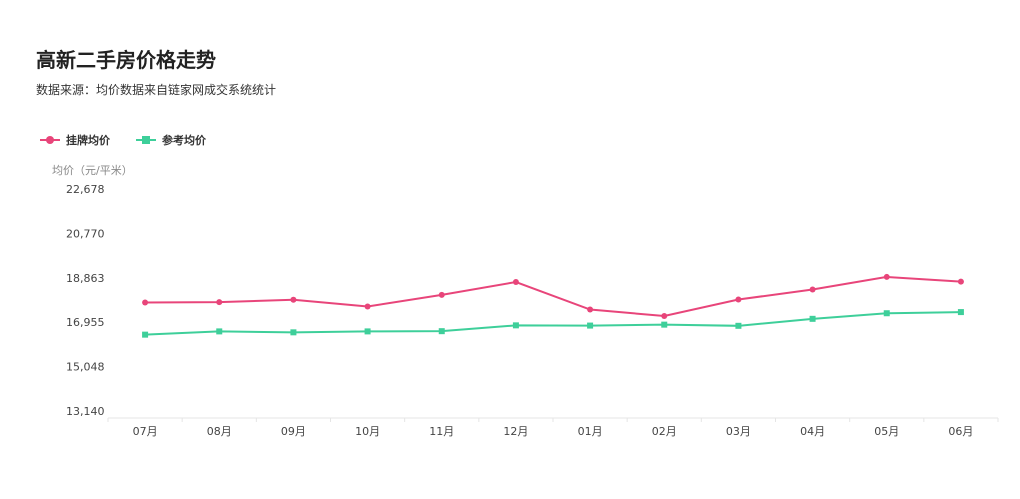 The width and height of the screenshot is (1020, 499). I want to click on x-tick-label: 05月, so click(886, 431).